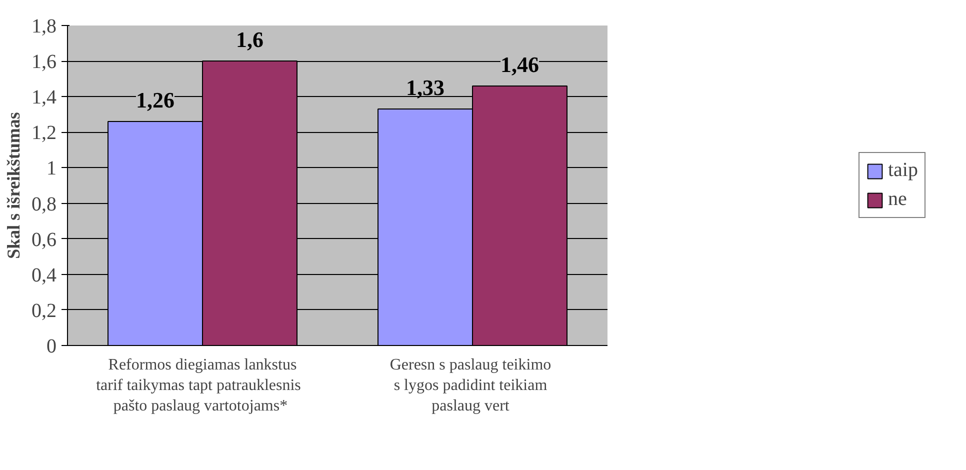 The width and height of the screenshot is (966, 470). What do you see at coordinates (44, 97) in the screenshot?
I see `y-tick-label: 1,4` at bounding box center [44, 97].